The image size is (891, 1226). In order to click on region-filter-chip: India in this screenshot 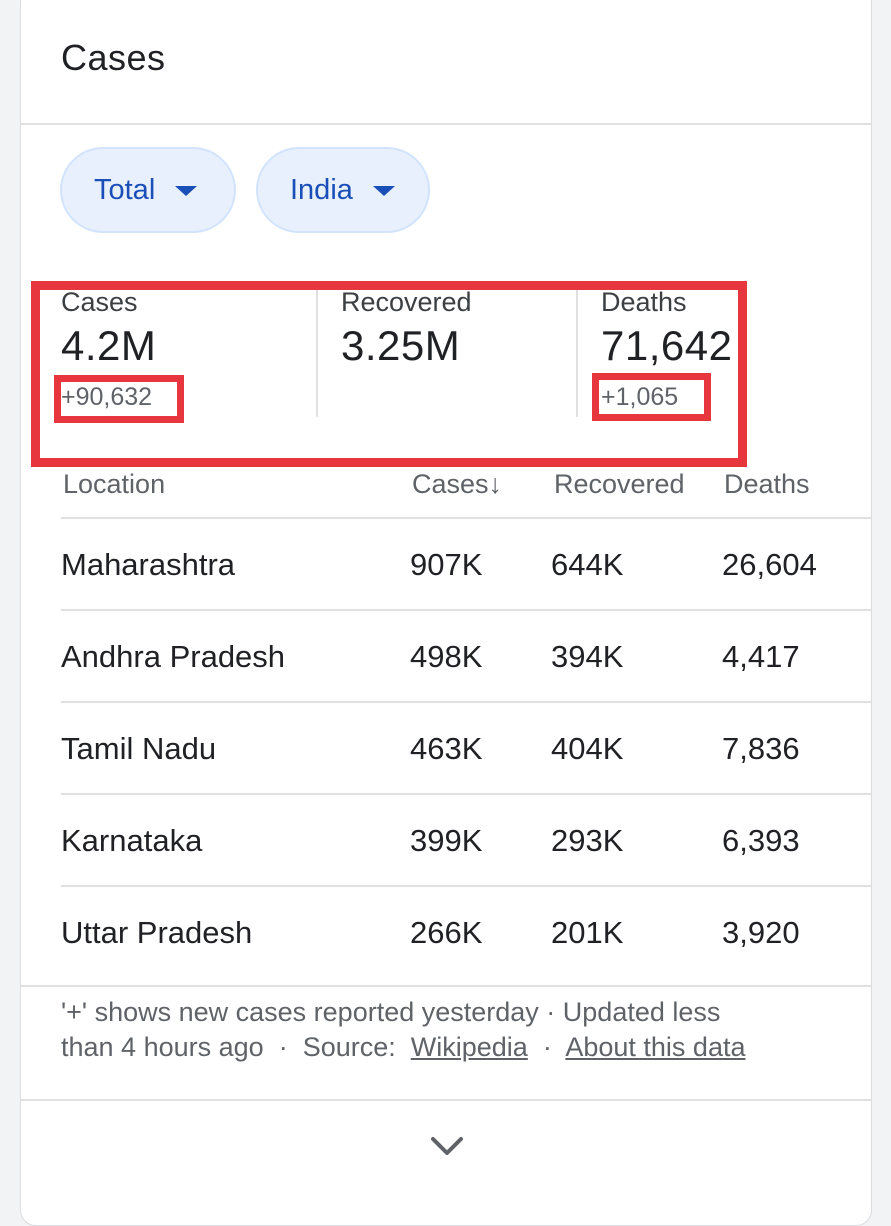, I will do `click(343, 190)`.